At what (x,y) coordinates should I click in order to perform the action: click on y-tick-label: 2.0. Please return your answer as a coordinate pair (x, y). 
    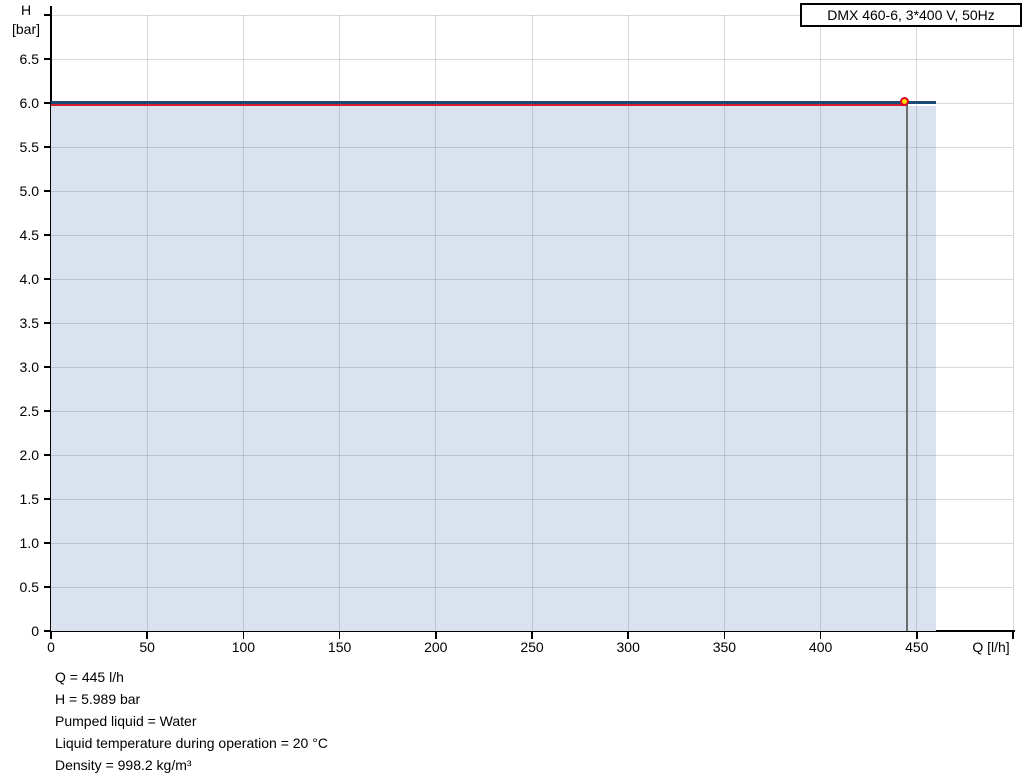
    Looking at the image, I should click on (29, 455).